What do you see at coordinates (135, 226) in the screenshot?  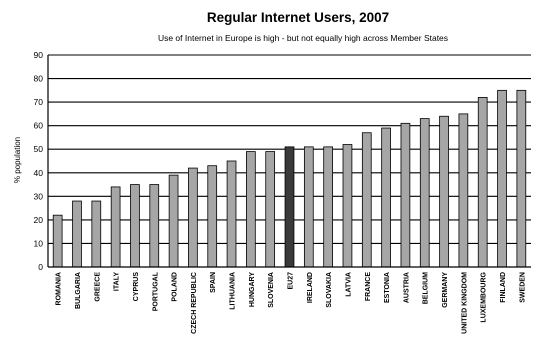 I see `bar-cyprus` at bounding box center [135, 226].